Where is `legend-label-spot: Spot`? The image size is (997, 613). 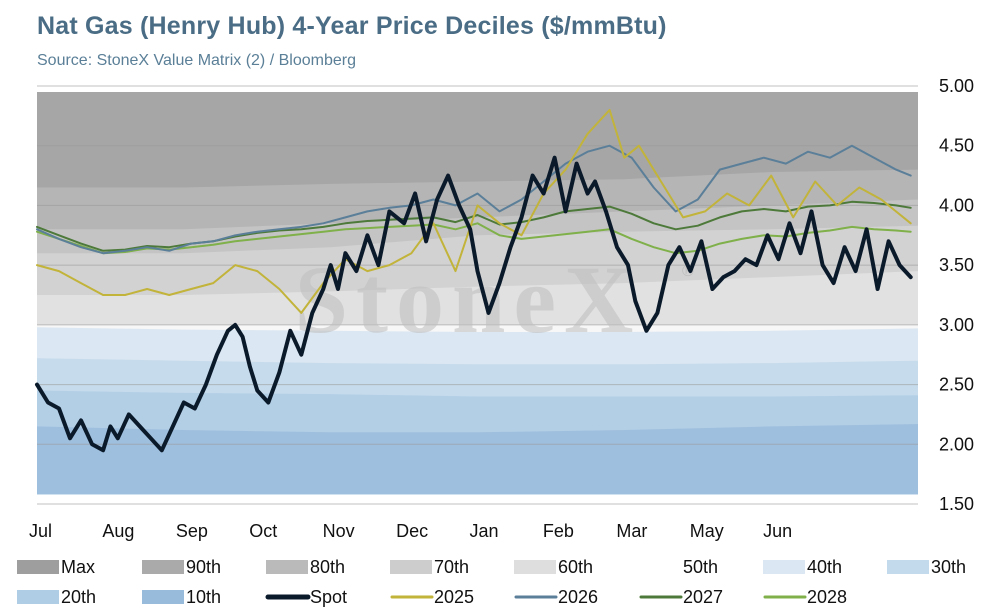 legend-label-spot: Spot is located at coordinates (328, 597).